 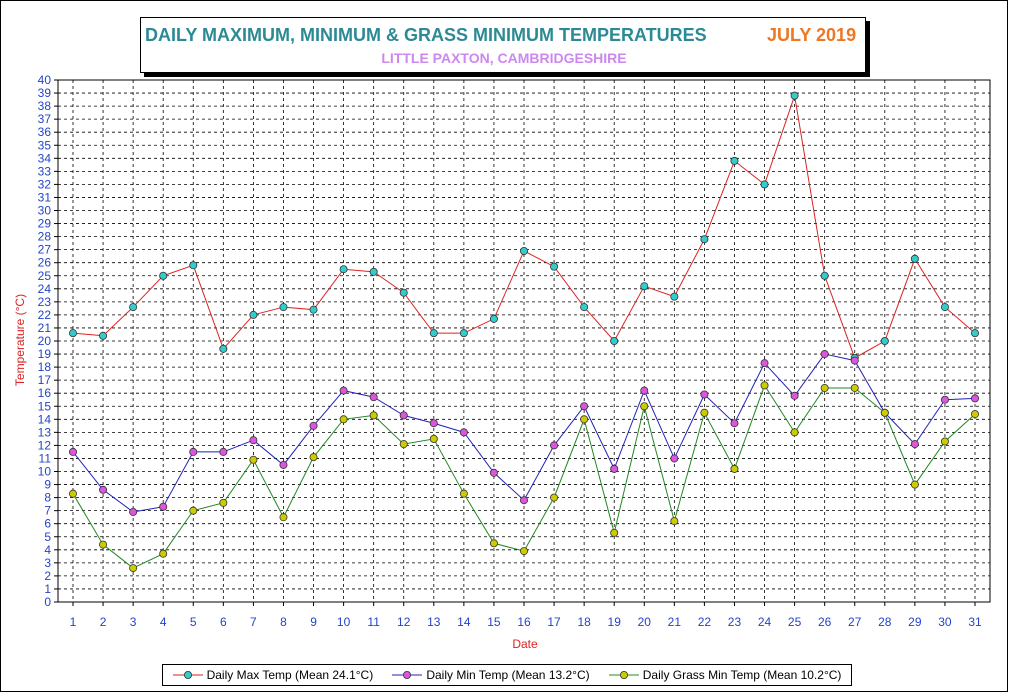 What do you see at coordinates (504, 58) in the screenshot?
I see `chart-location: LITTLE PAXTON, CAMBRIDGESHIRE` at bounding box center [504, 58].